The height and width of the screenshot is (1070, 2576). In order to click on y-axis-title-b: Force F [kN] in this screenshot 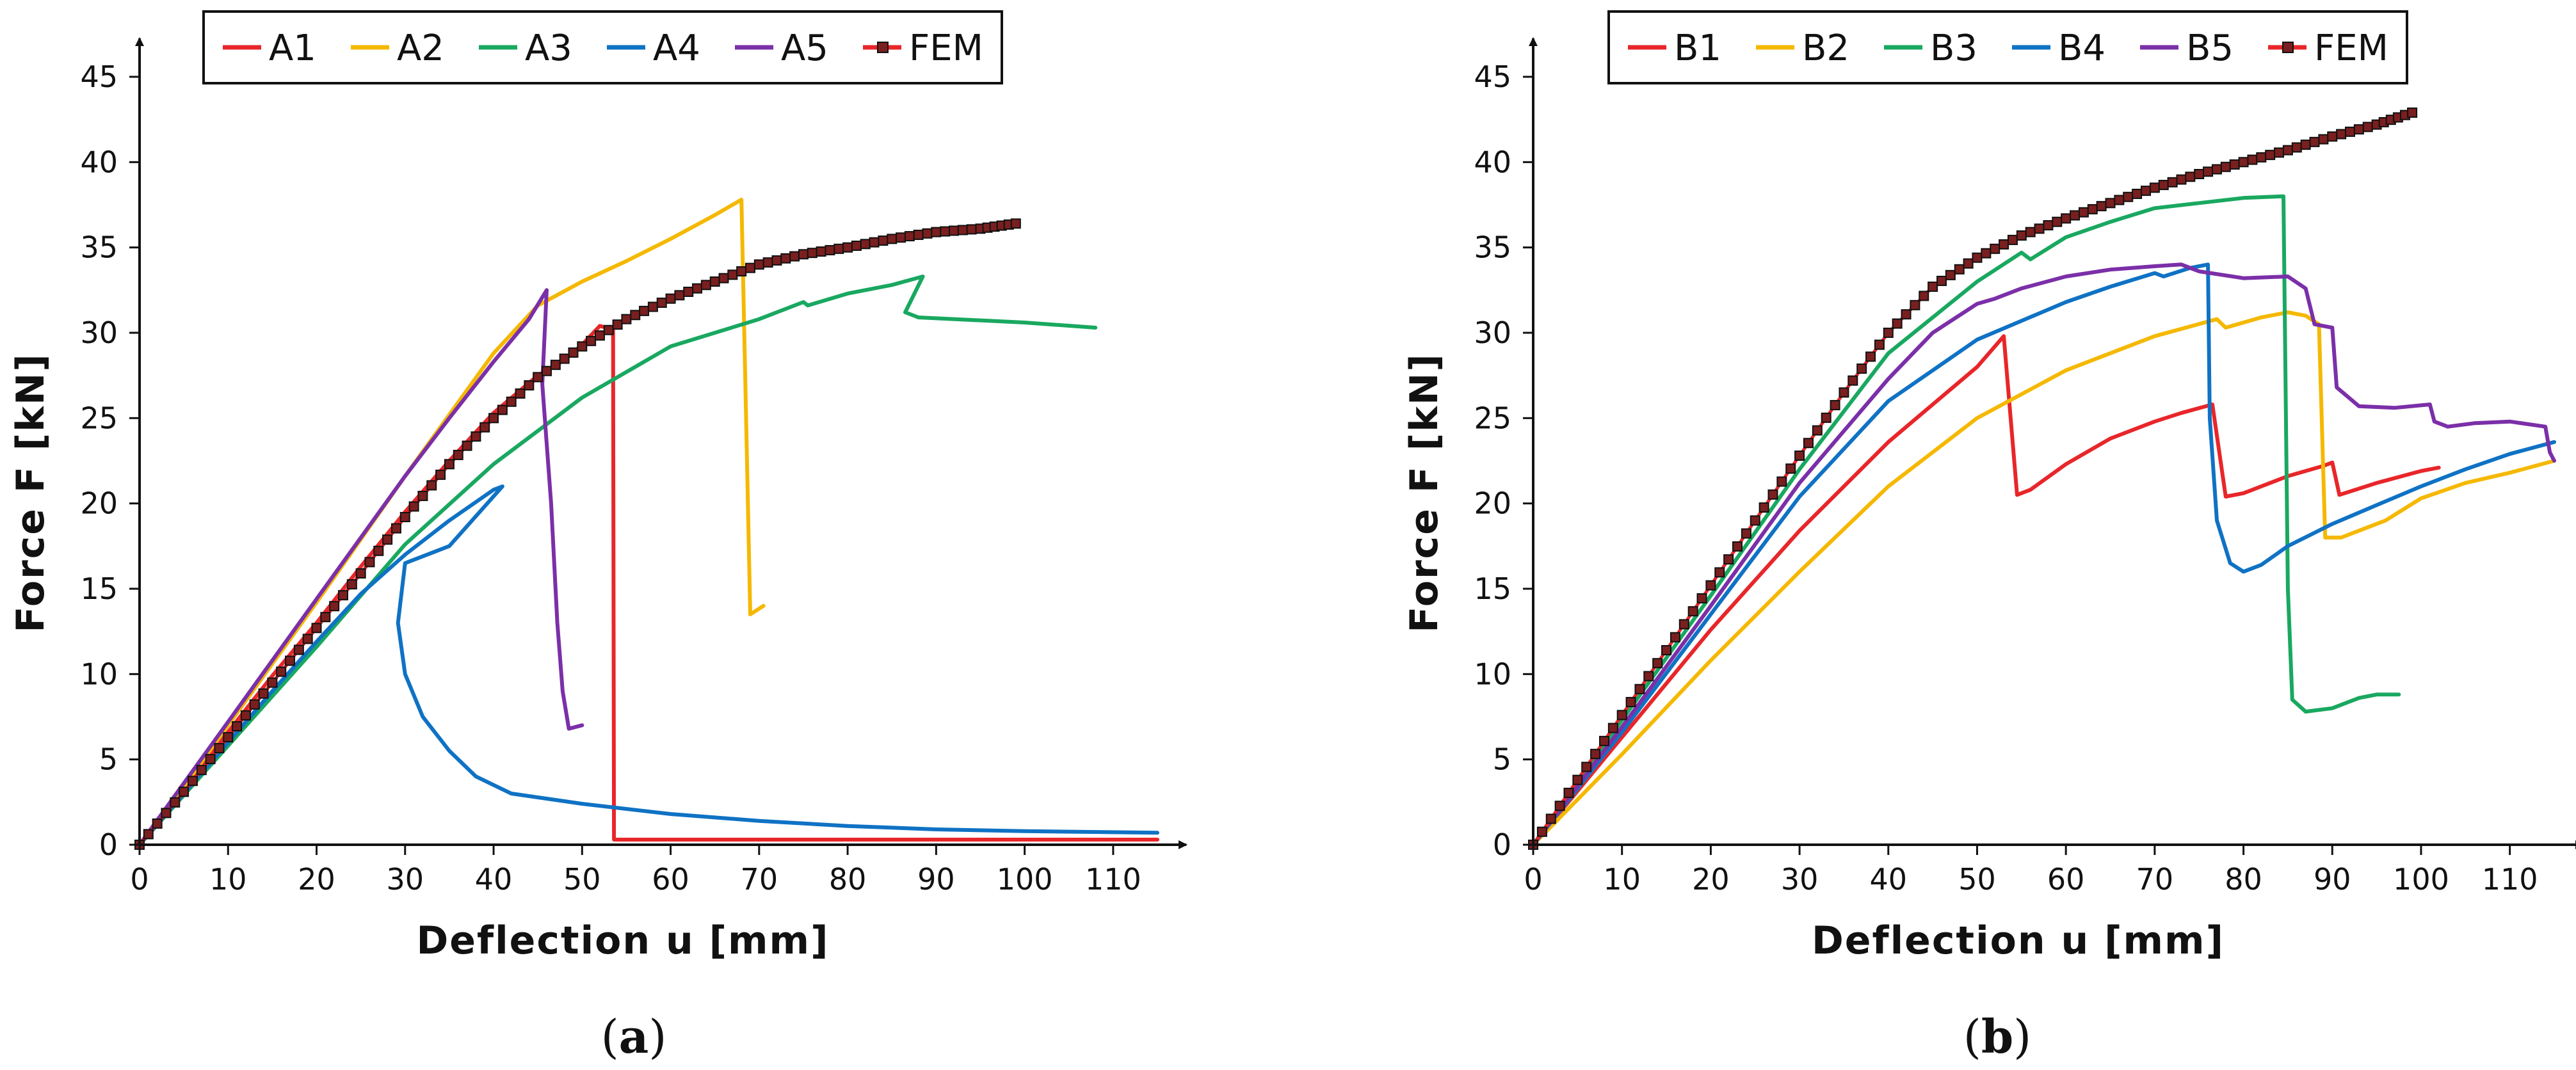, I will do `click(1424, 492)`.